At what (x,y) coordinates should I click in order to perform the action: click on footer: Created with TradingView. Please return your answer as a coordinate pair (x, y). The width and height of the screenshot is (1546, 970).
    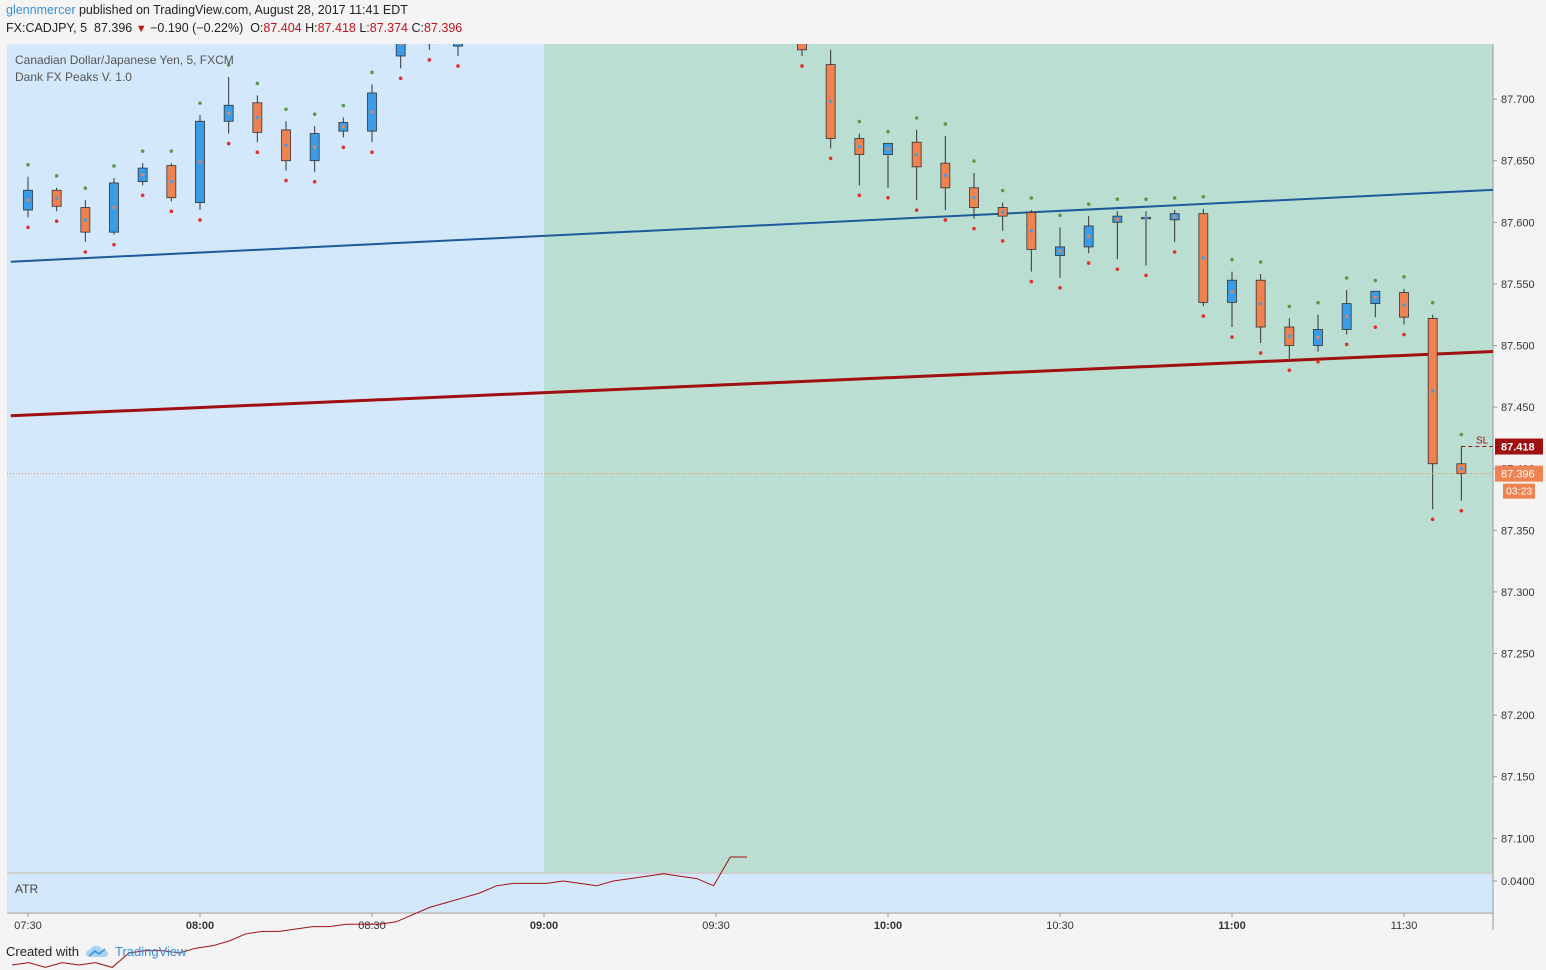
    Looking at the image, I should click on (96, 951).